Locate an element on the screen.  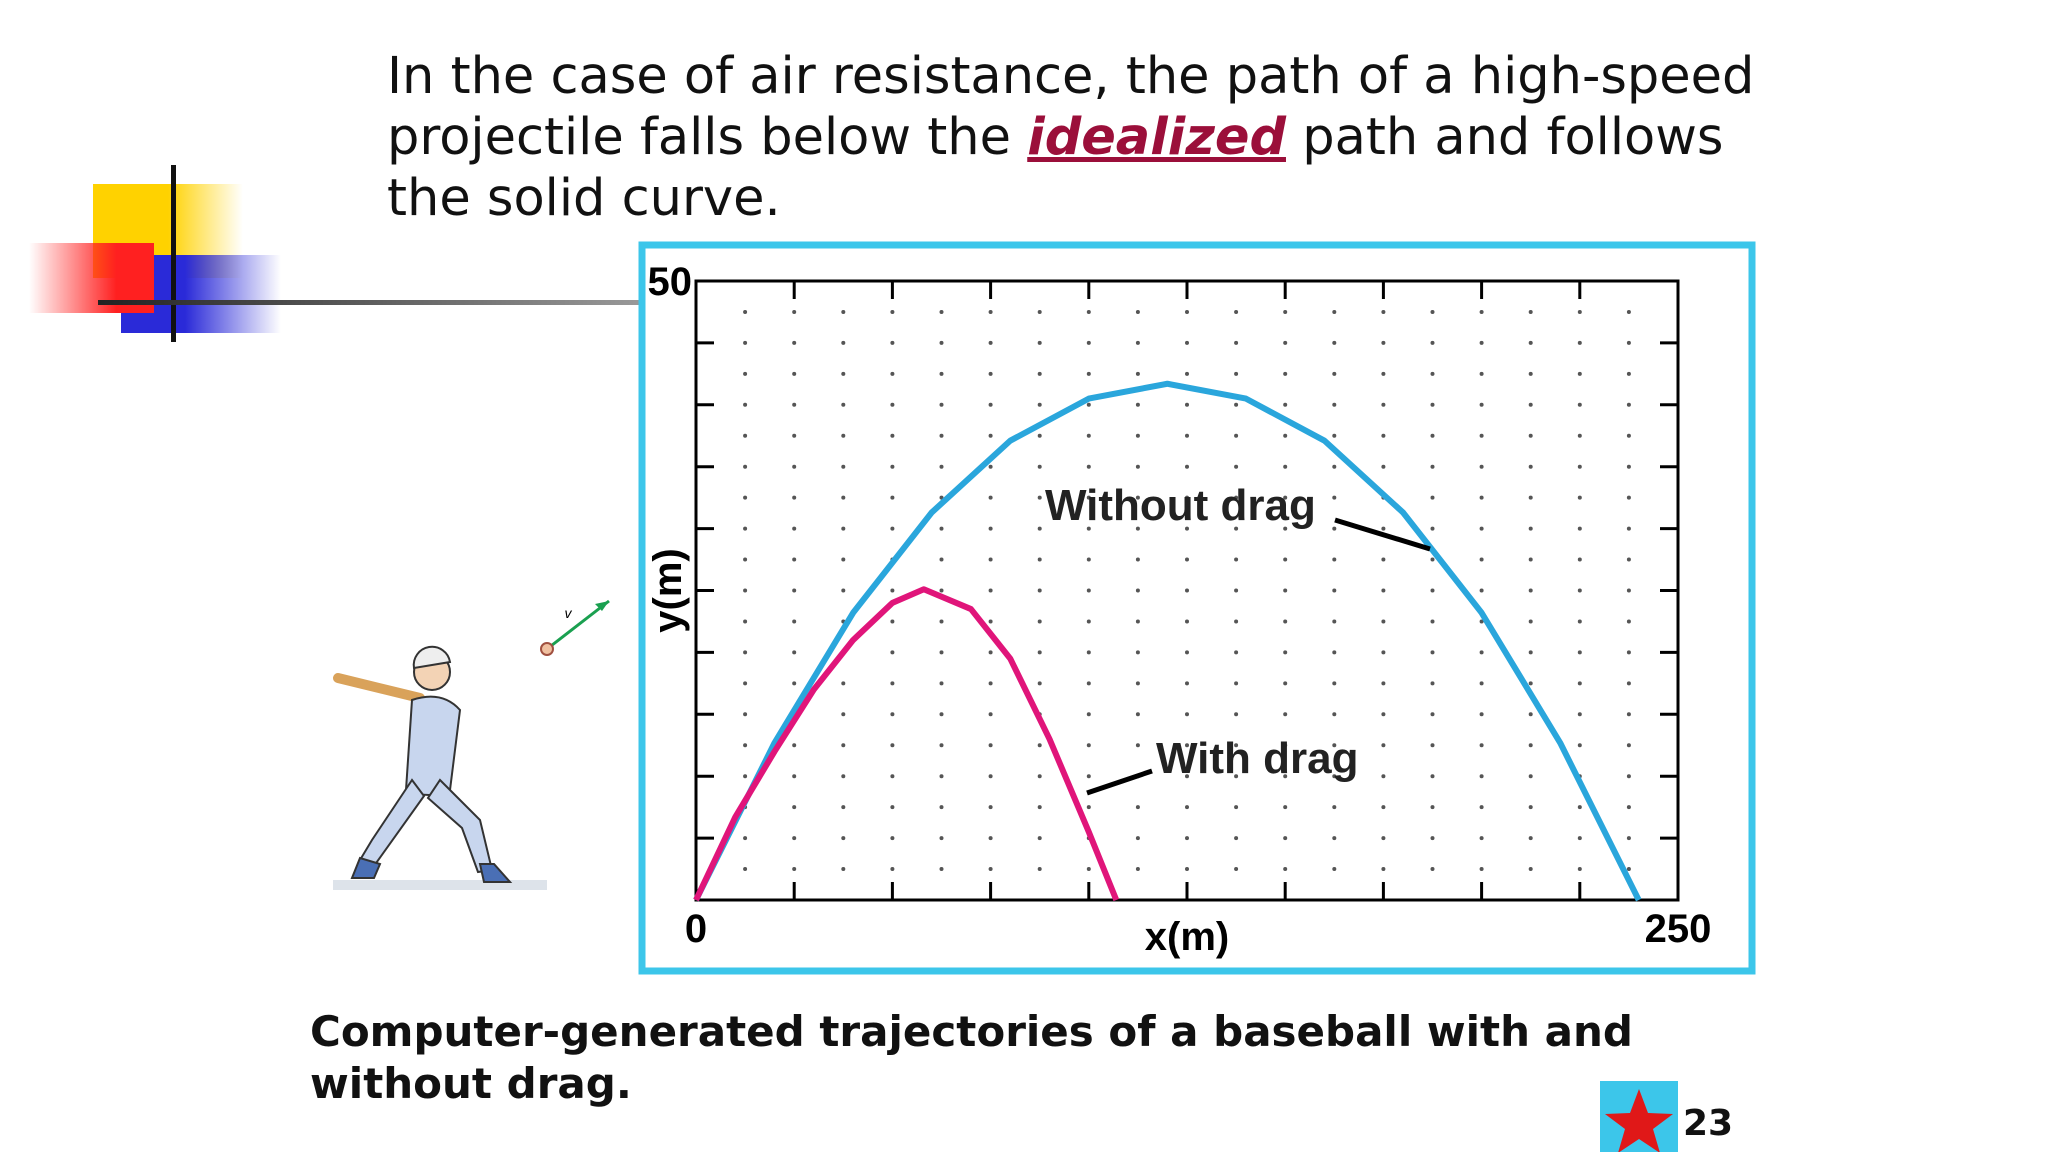
trajectory is located at coordinates (906, 744).